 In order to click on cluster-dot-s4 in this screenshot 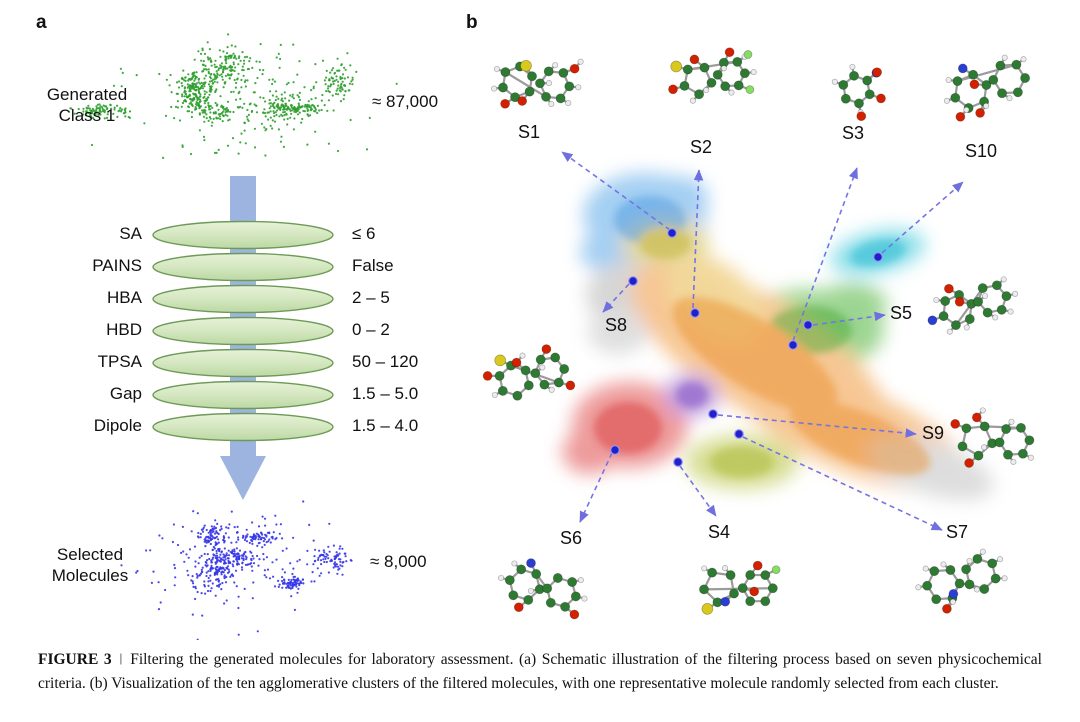, I will do `click(678, 462)`.